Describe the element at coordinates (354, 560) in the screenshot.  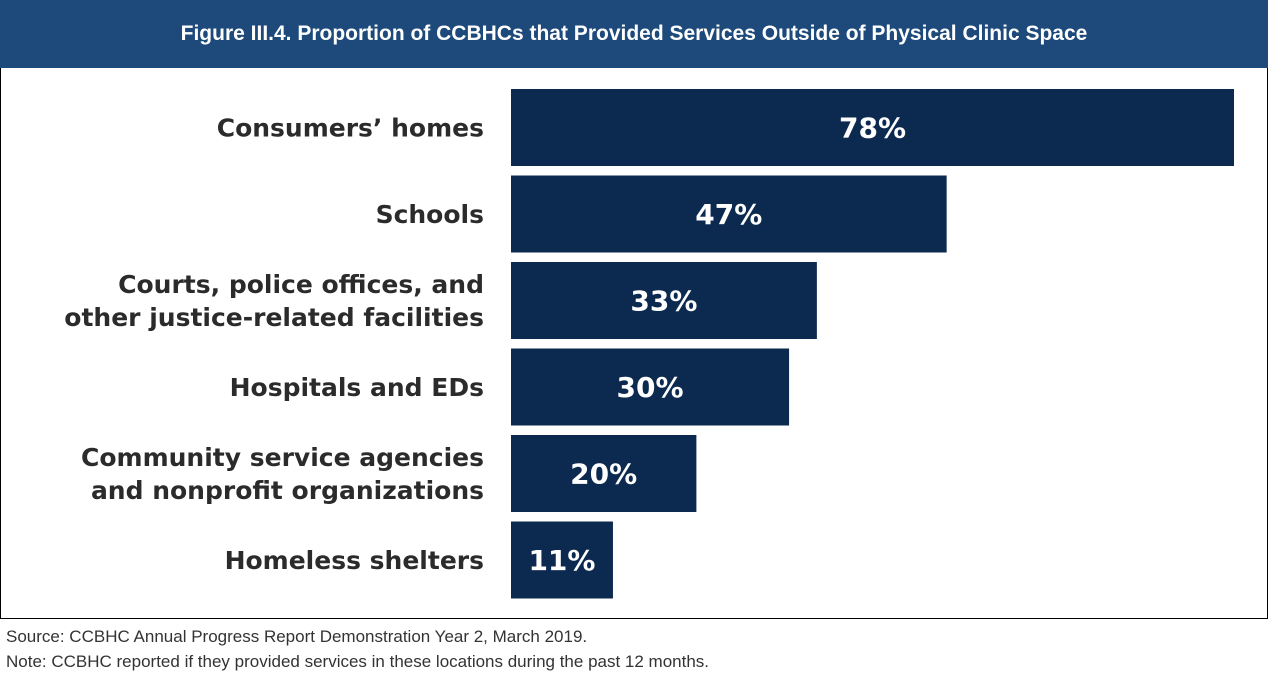
I see `category-label: Homeless shelters` at that location.